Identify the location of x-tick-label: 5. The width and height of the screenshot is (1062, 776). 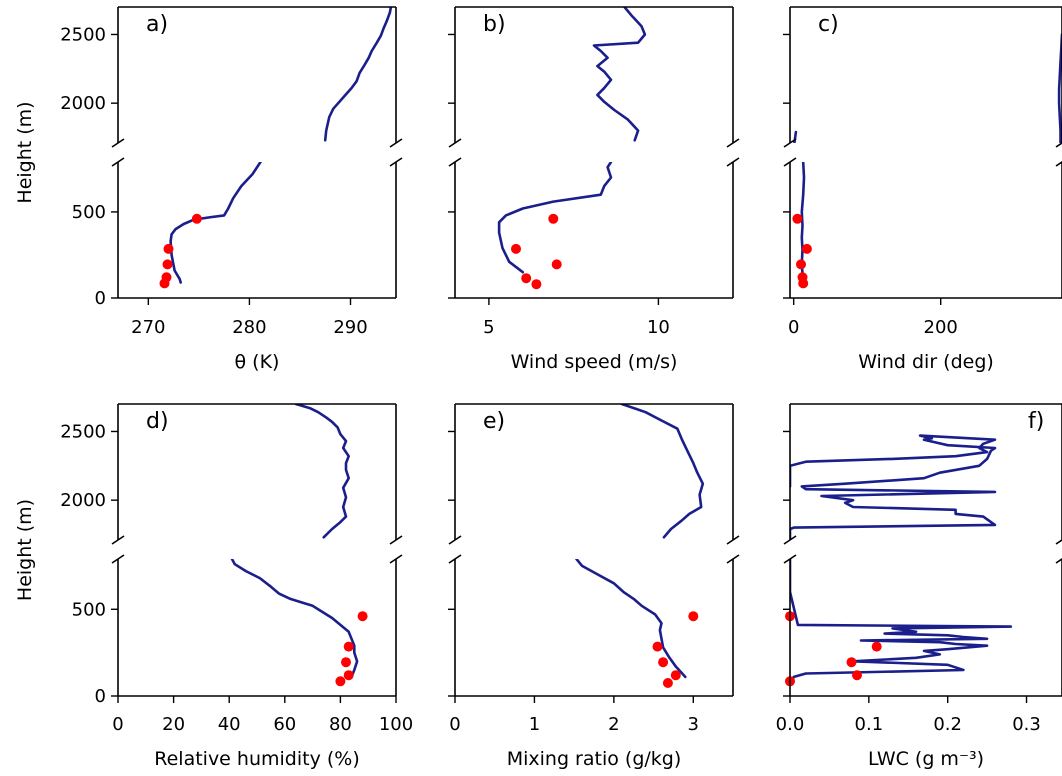
(488, 327).